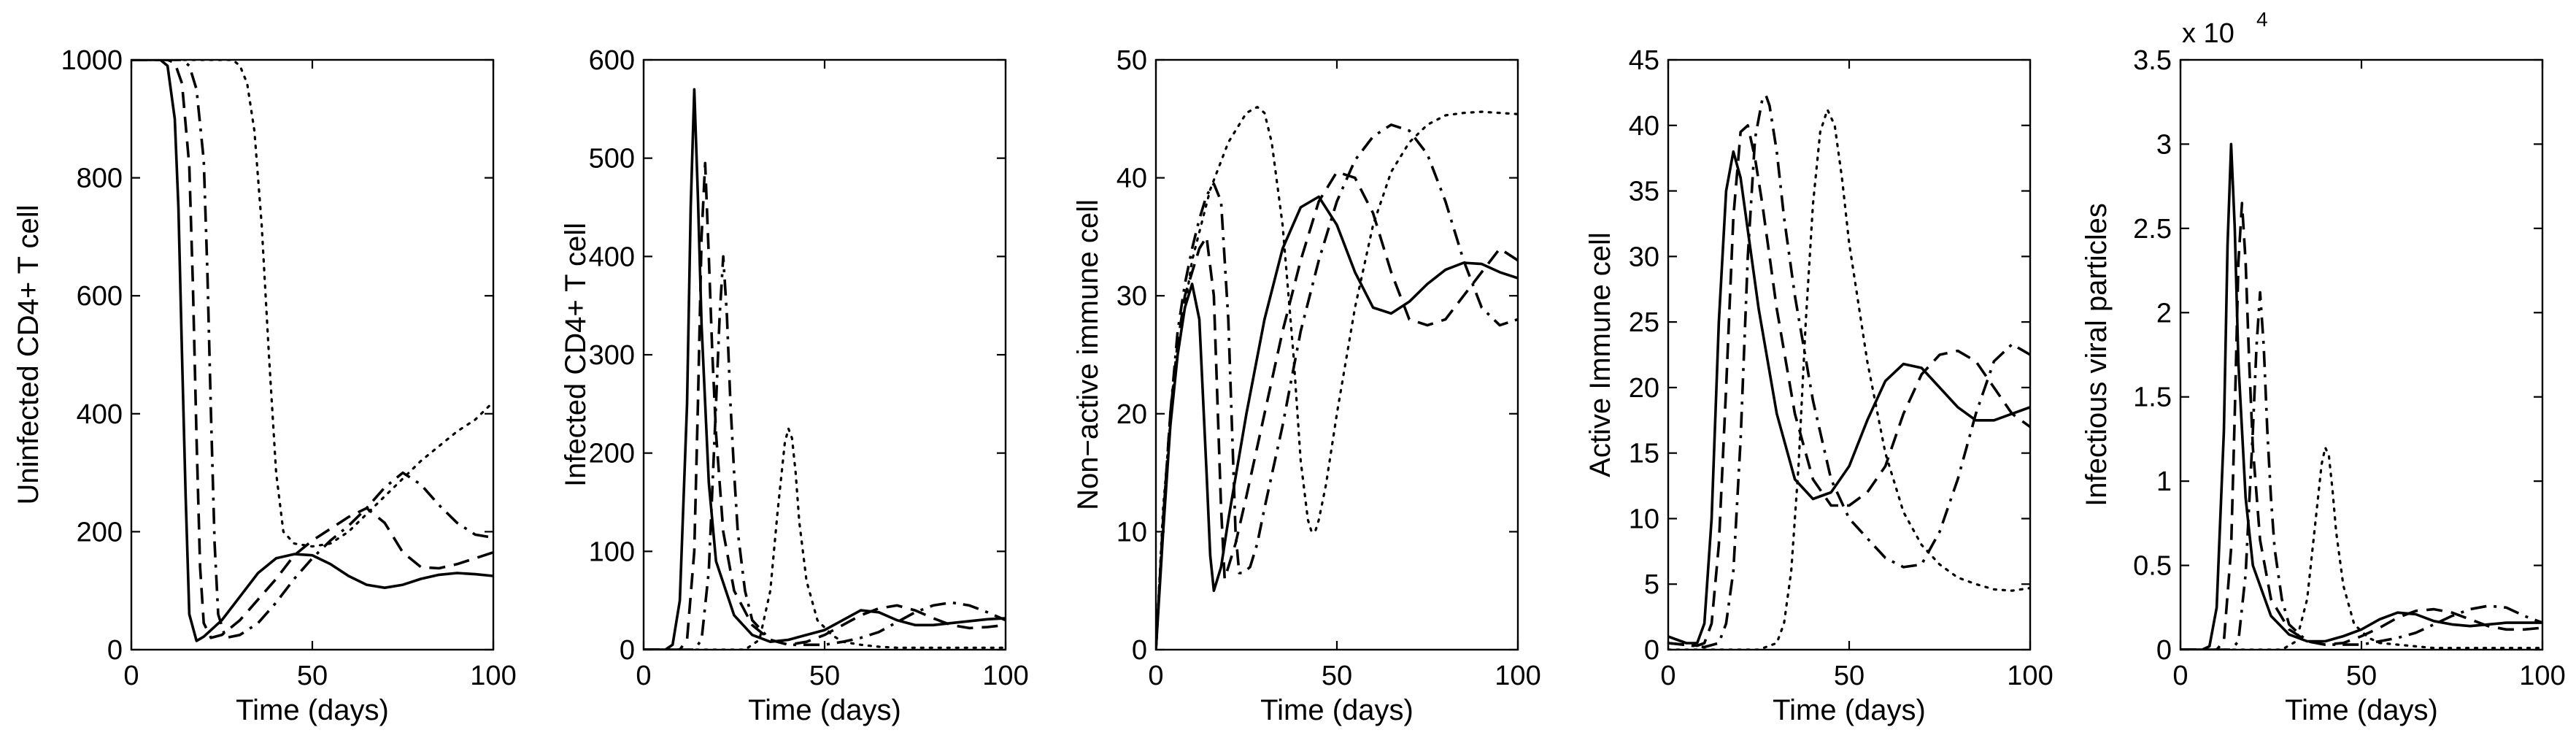 The height and width of the screenshot is (738, 2576). What do you see at coordinates (2152, 60) in the screenshot?
I see `y-tick-label: 3.5` at bounding box center [2152, 60].